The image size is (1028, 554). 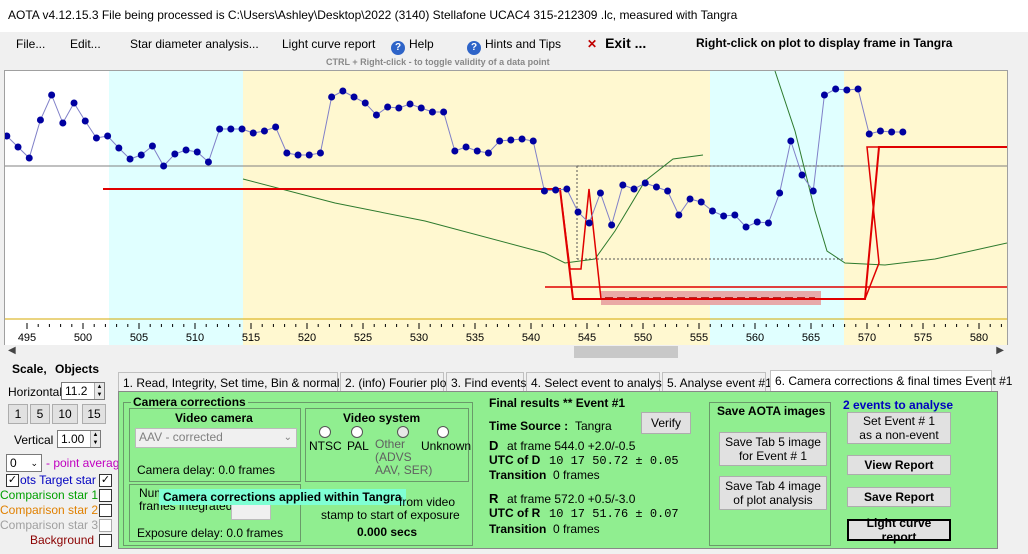 What do you see at coordinates (773, 449) in the screenshot?
I see `save-tab5-image-button: Save Tab 5 image for Event # 1` at bounding box center [773, 449].